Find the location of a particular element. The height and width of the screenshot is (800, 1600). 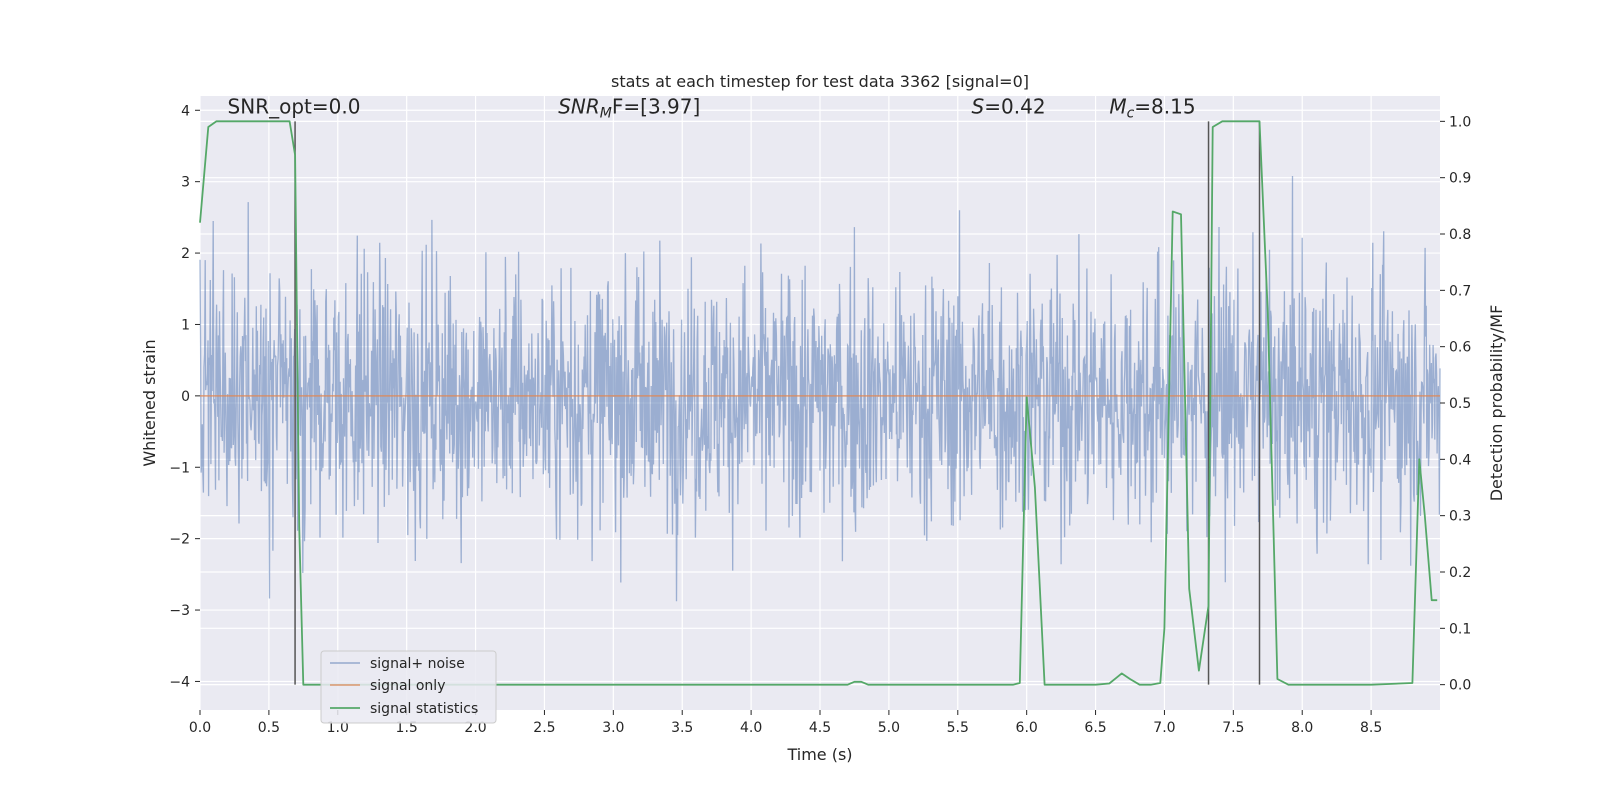

x-tick-label-13: 6.5 is located at coordinates (1095, 728).